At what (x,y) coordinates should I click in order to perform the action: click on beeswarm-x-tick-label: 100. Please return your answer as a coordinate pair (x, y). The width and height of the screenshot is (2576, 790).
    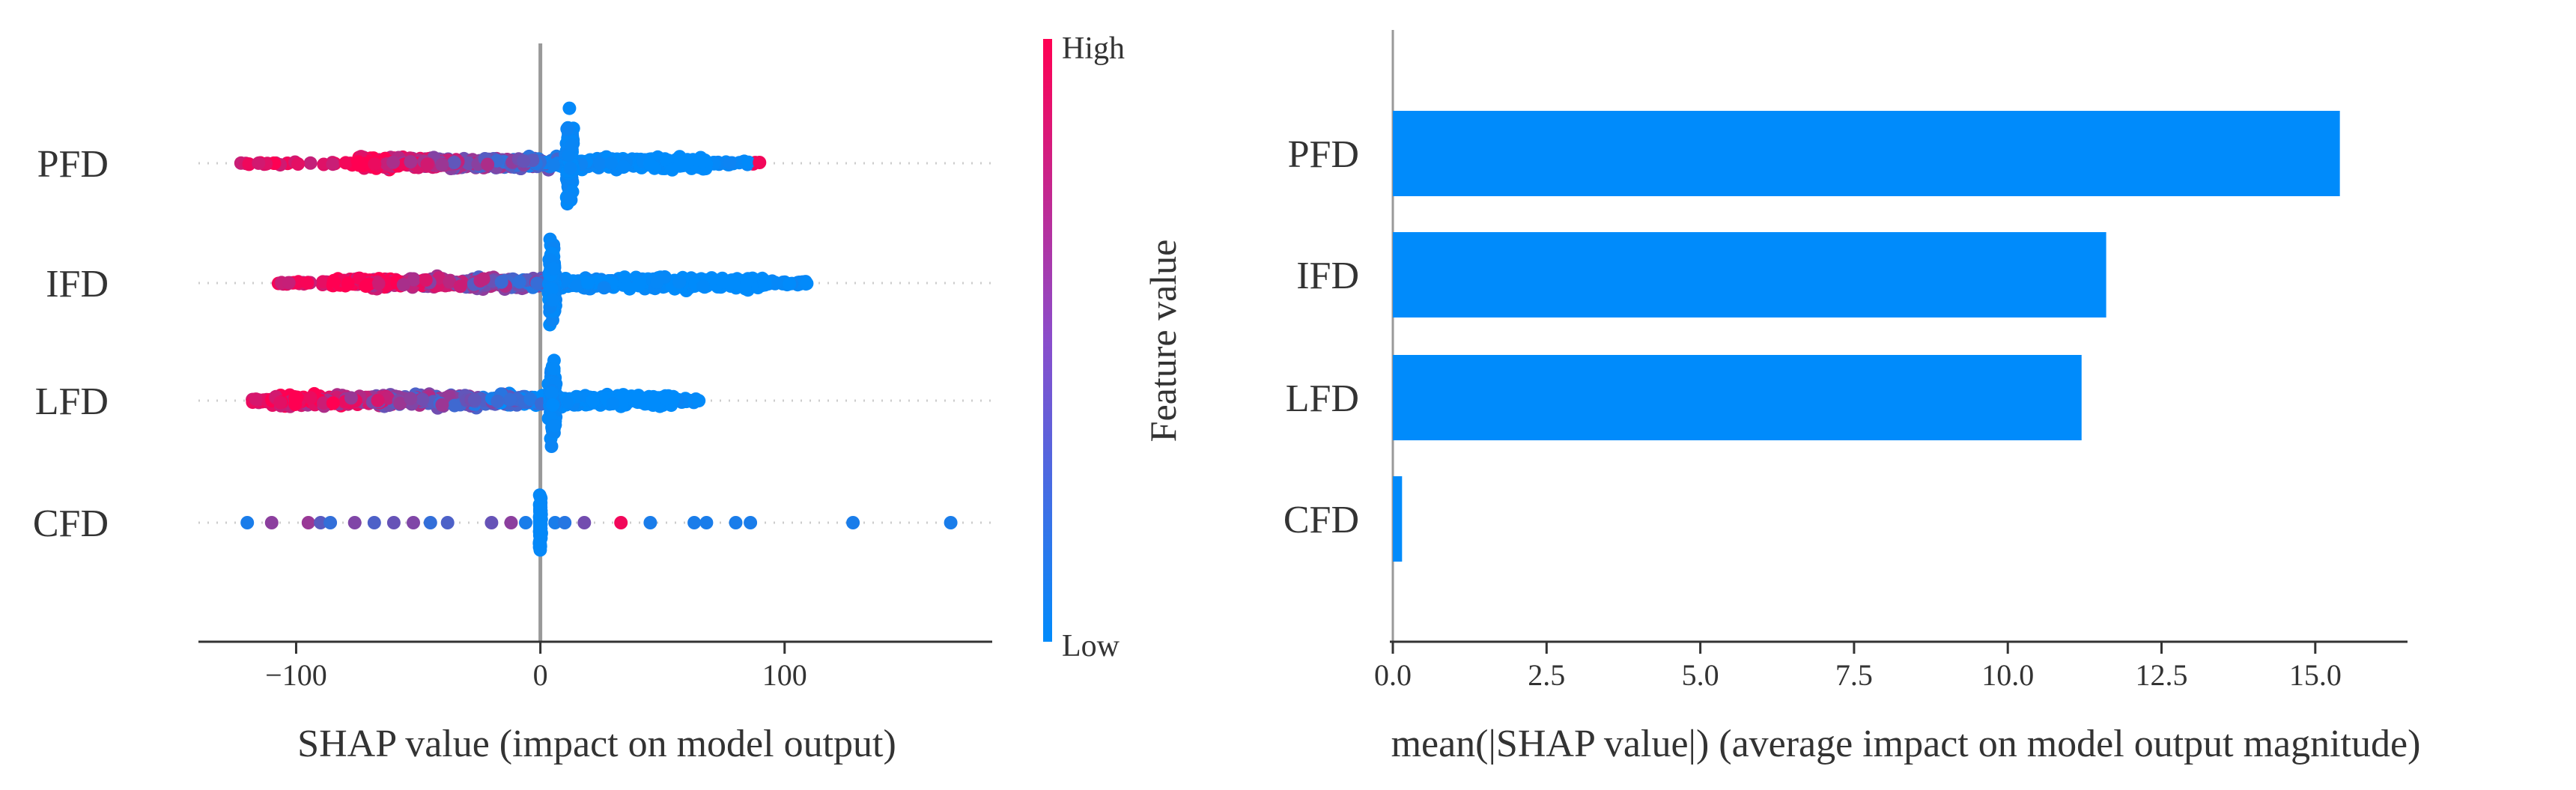
    Looking at the image, I should click on (784, 675).